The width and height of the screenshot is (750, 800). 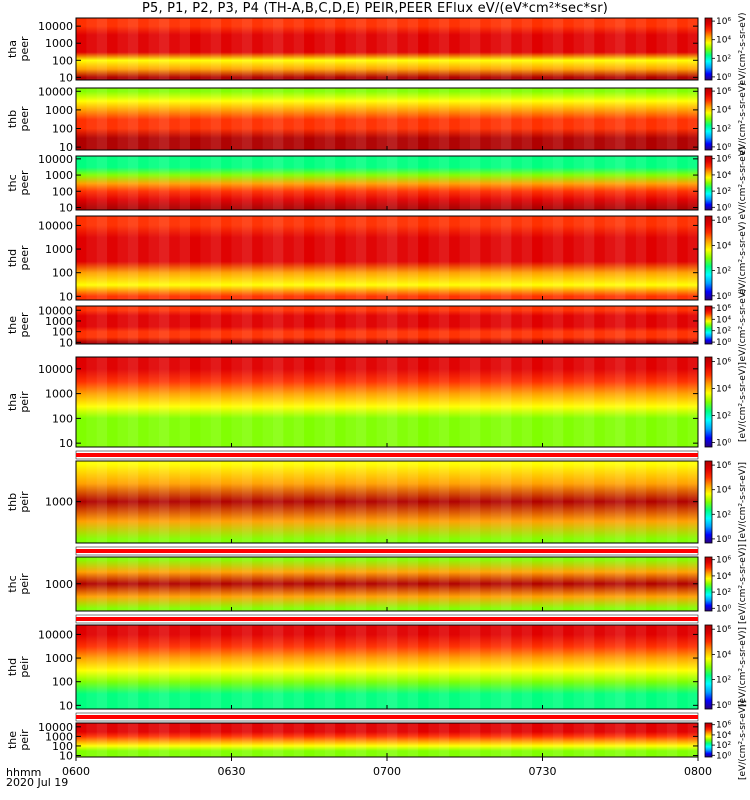 What do you see at coordinates (76, 771) in the screenshot?
I see `x-tick-label: 0600` at bounding box center [76, 771].